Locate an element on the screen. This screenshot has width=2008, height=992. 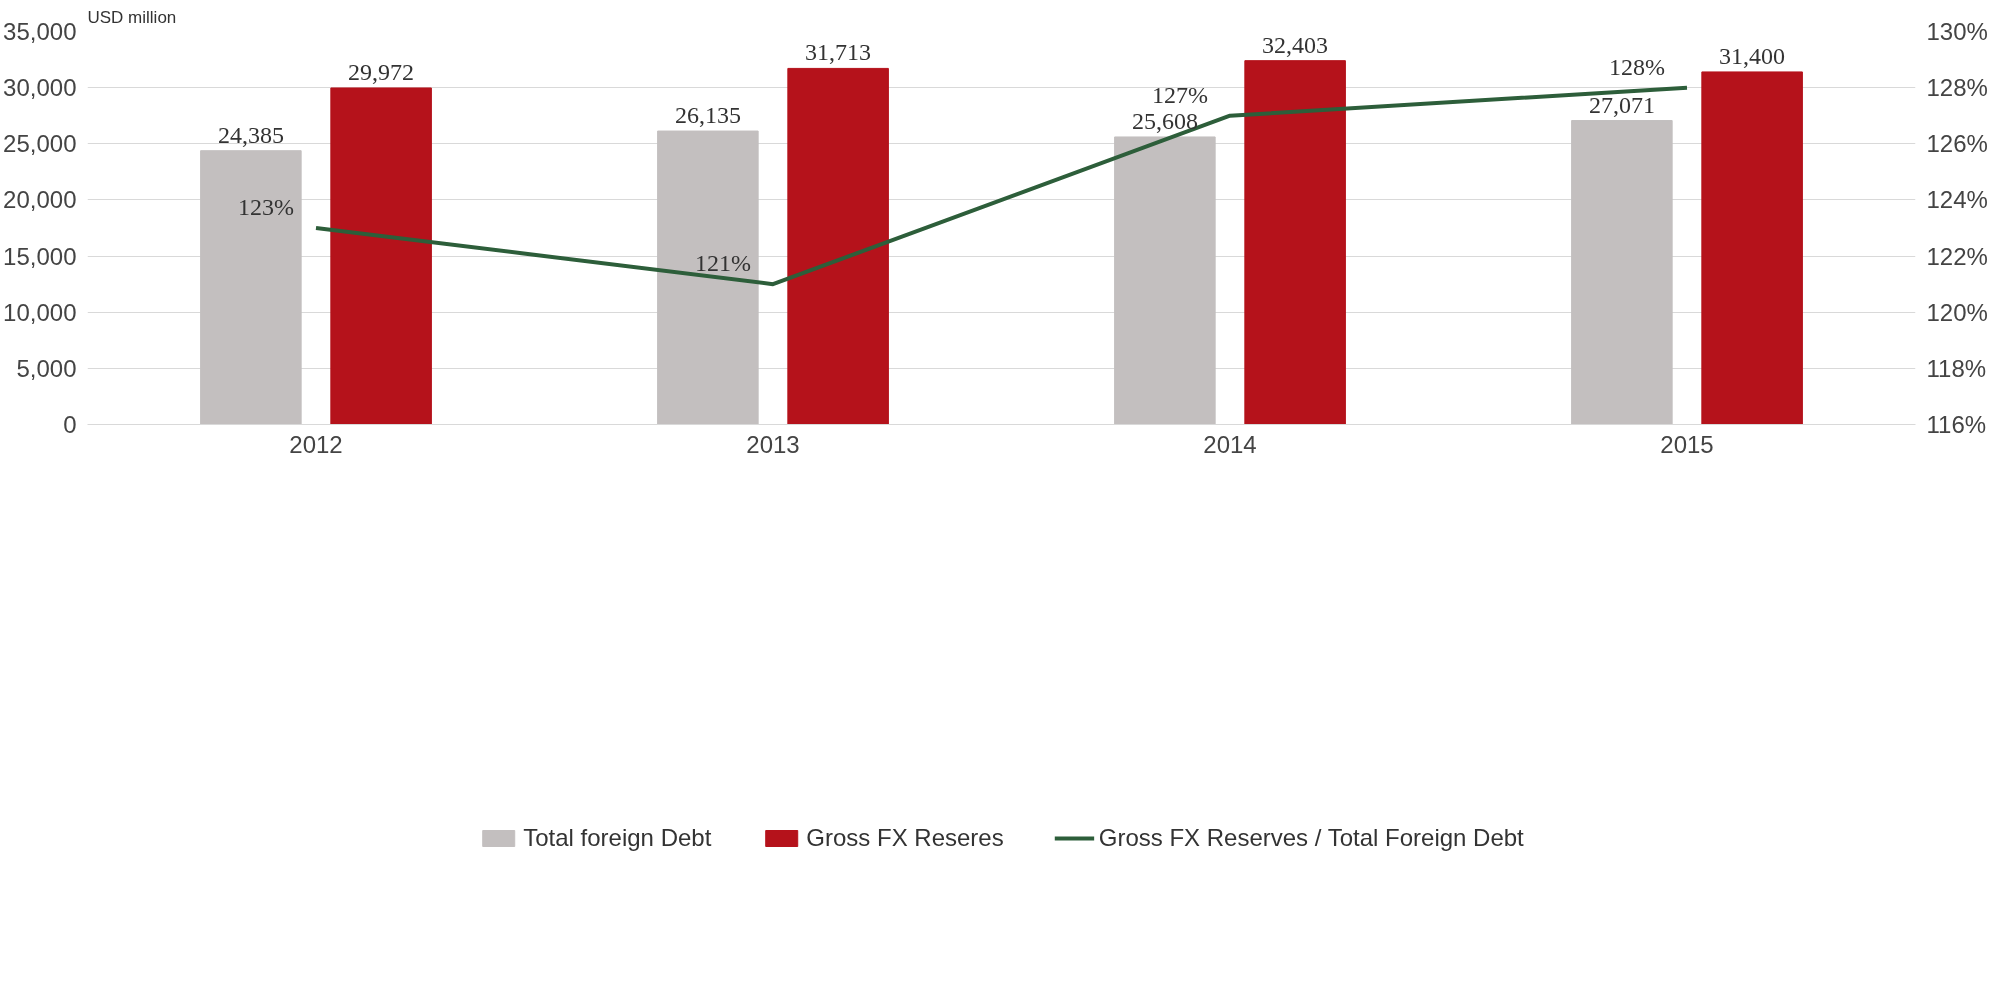
y2-tick-label: 128% is located at coordinates (1957, 88).